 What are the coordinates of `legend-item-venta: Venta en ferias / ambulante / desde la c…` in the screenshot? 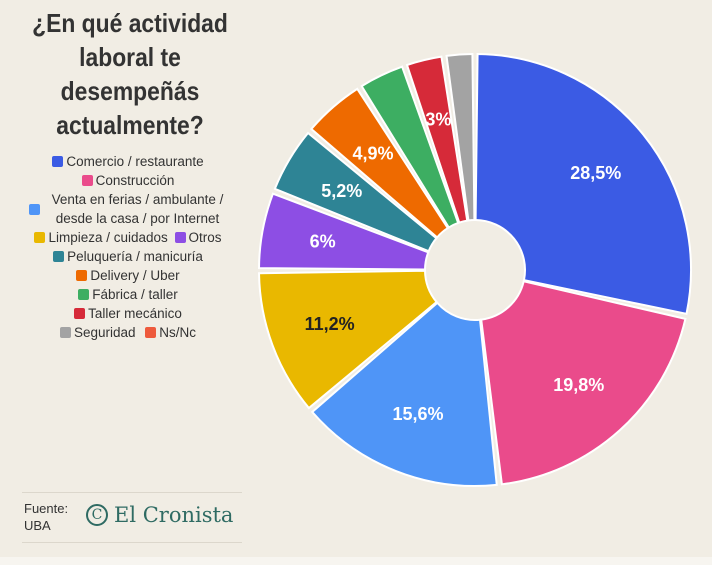 It's located at (128, 209).